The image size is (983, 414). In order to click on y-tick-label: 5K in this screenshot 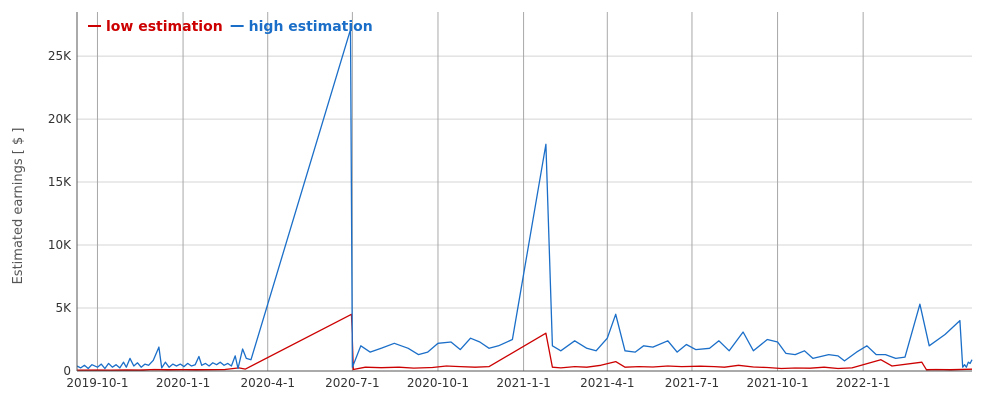, I will do `click(63, 308)`.